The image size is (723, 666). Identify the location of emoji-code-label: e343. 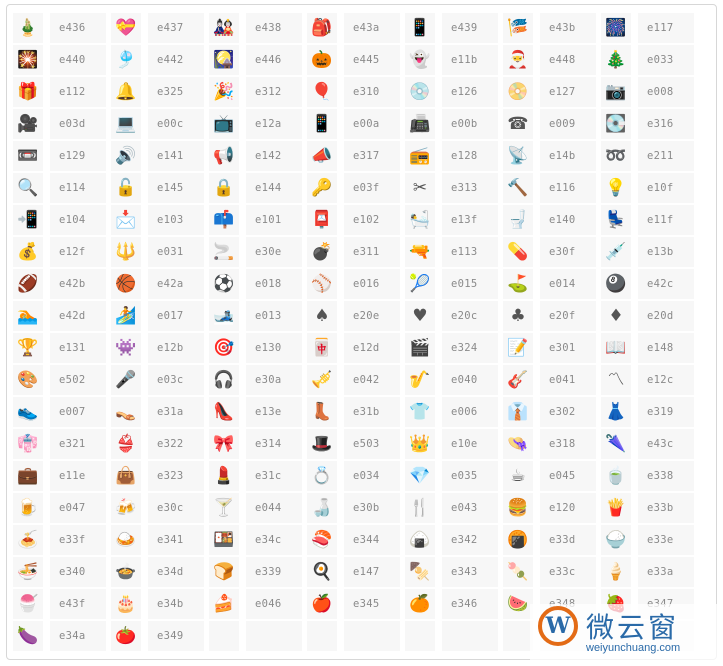
(470, 572).